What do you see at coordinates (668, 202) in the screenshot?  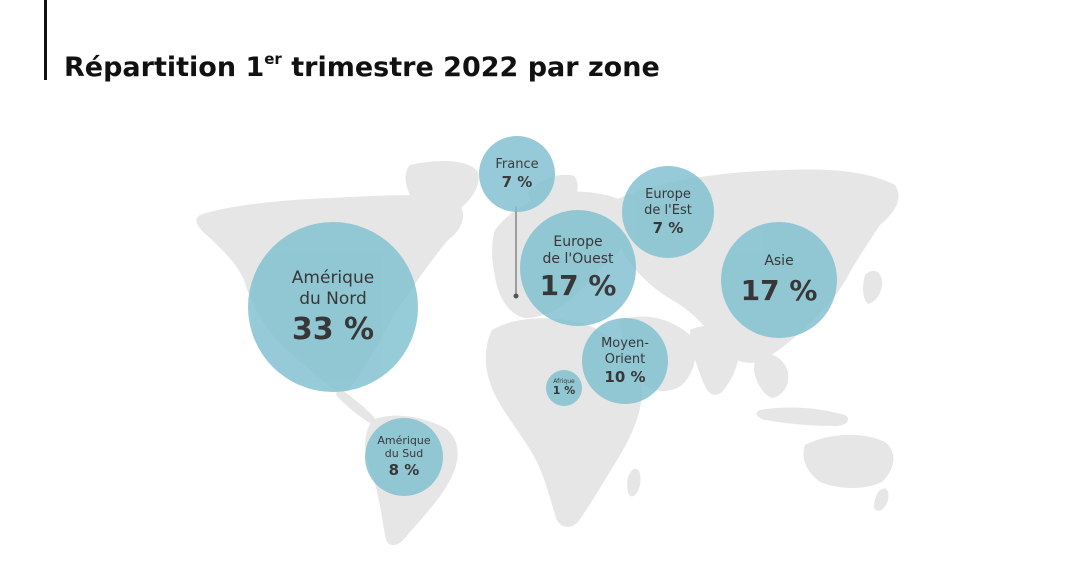 I see `zone-label: Europe de l'Est` at bounding box center [668, 202].